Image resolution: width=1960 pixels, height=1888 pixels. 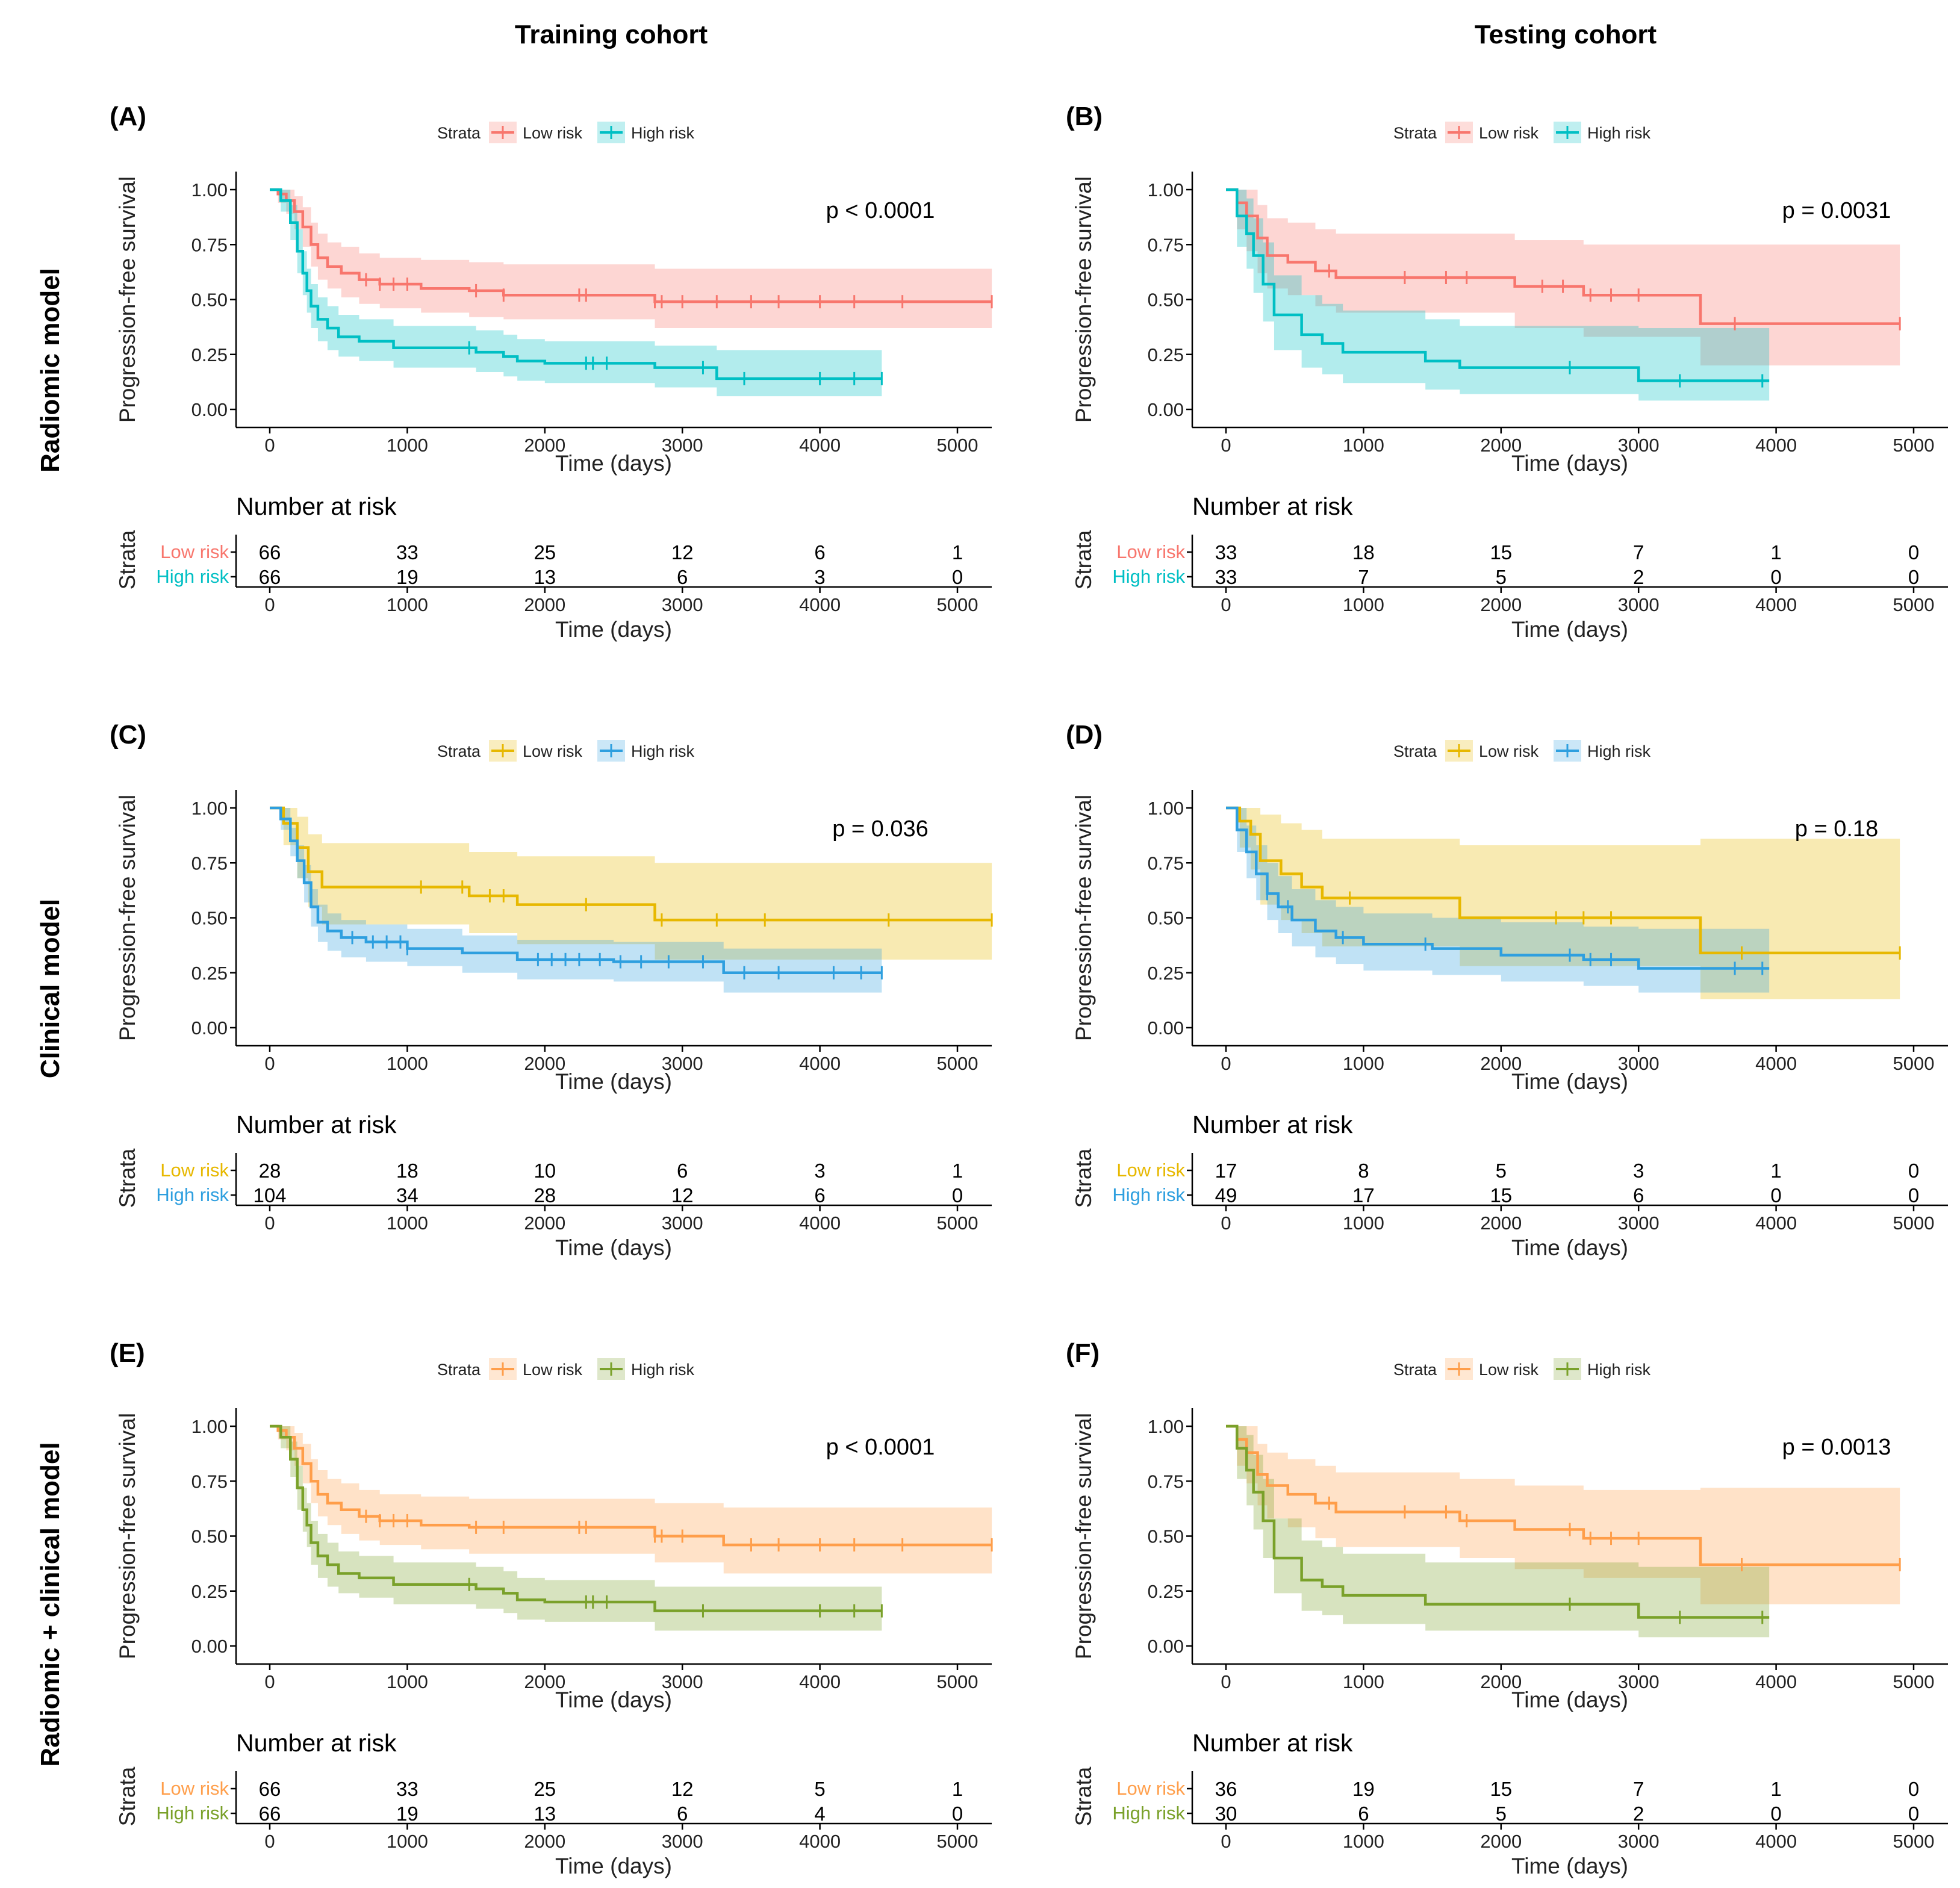 I want to click on x-tick-label: 4000, so click(x=1776, y=1063).